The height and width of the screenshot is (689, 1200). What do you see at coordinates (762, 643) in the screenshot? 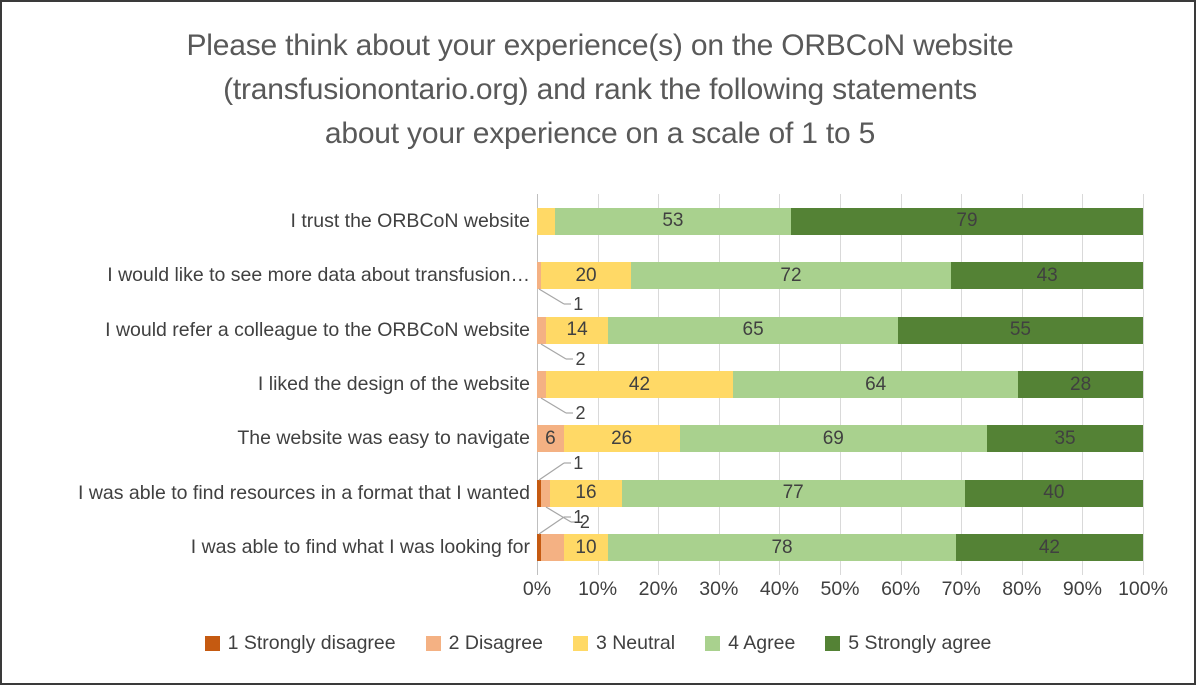
I see `legend-label: 4 Agree` at bounding box center [762, 643].